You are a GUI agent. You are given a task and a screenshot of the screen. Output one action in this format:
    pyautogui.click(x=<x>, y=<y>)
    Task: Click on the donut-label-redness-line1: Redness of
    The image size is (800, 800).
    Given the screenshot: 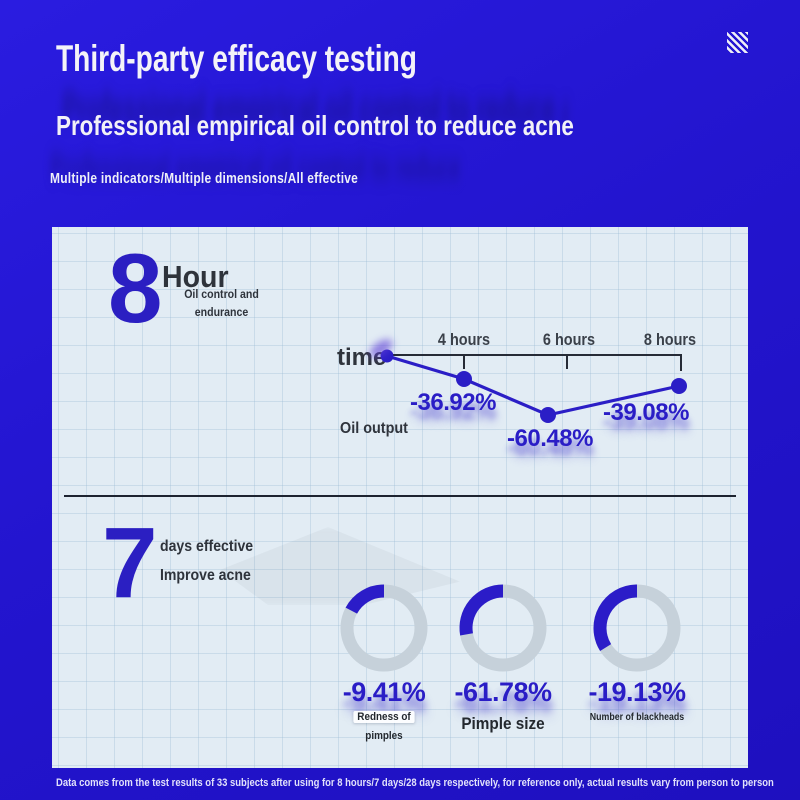 What is the action you would take?
    pyautogui.click(x=384, y=717)
    